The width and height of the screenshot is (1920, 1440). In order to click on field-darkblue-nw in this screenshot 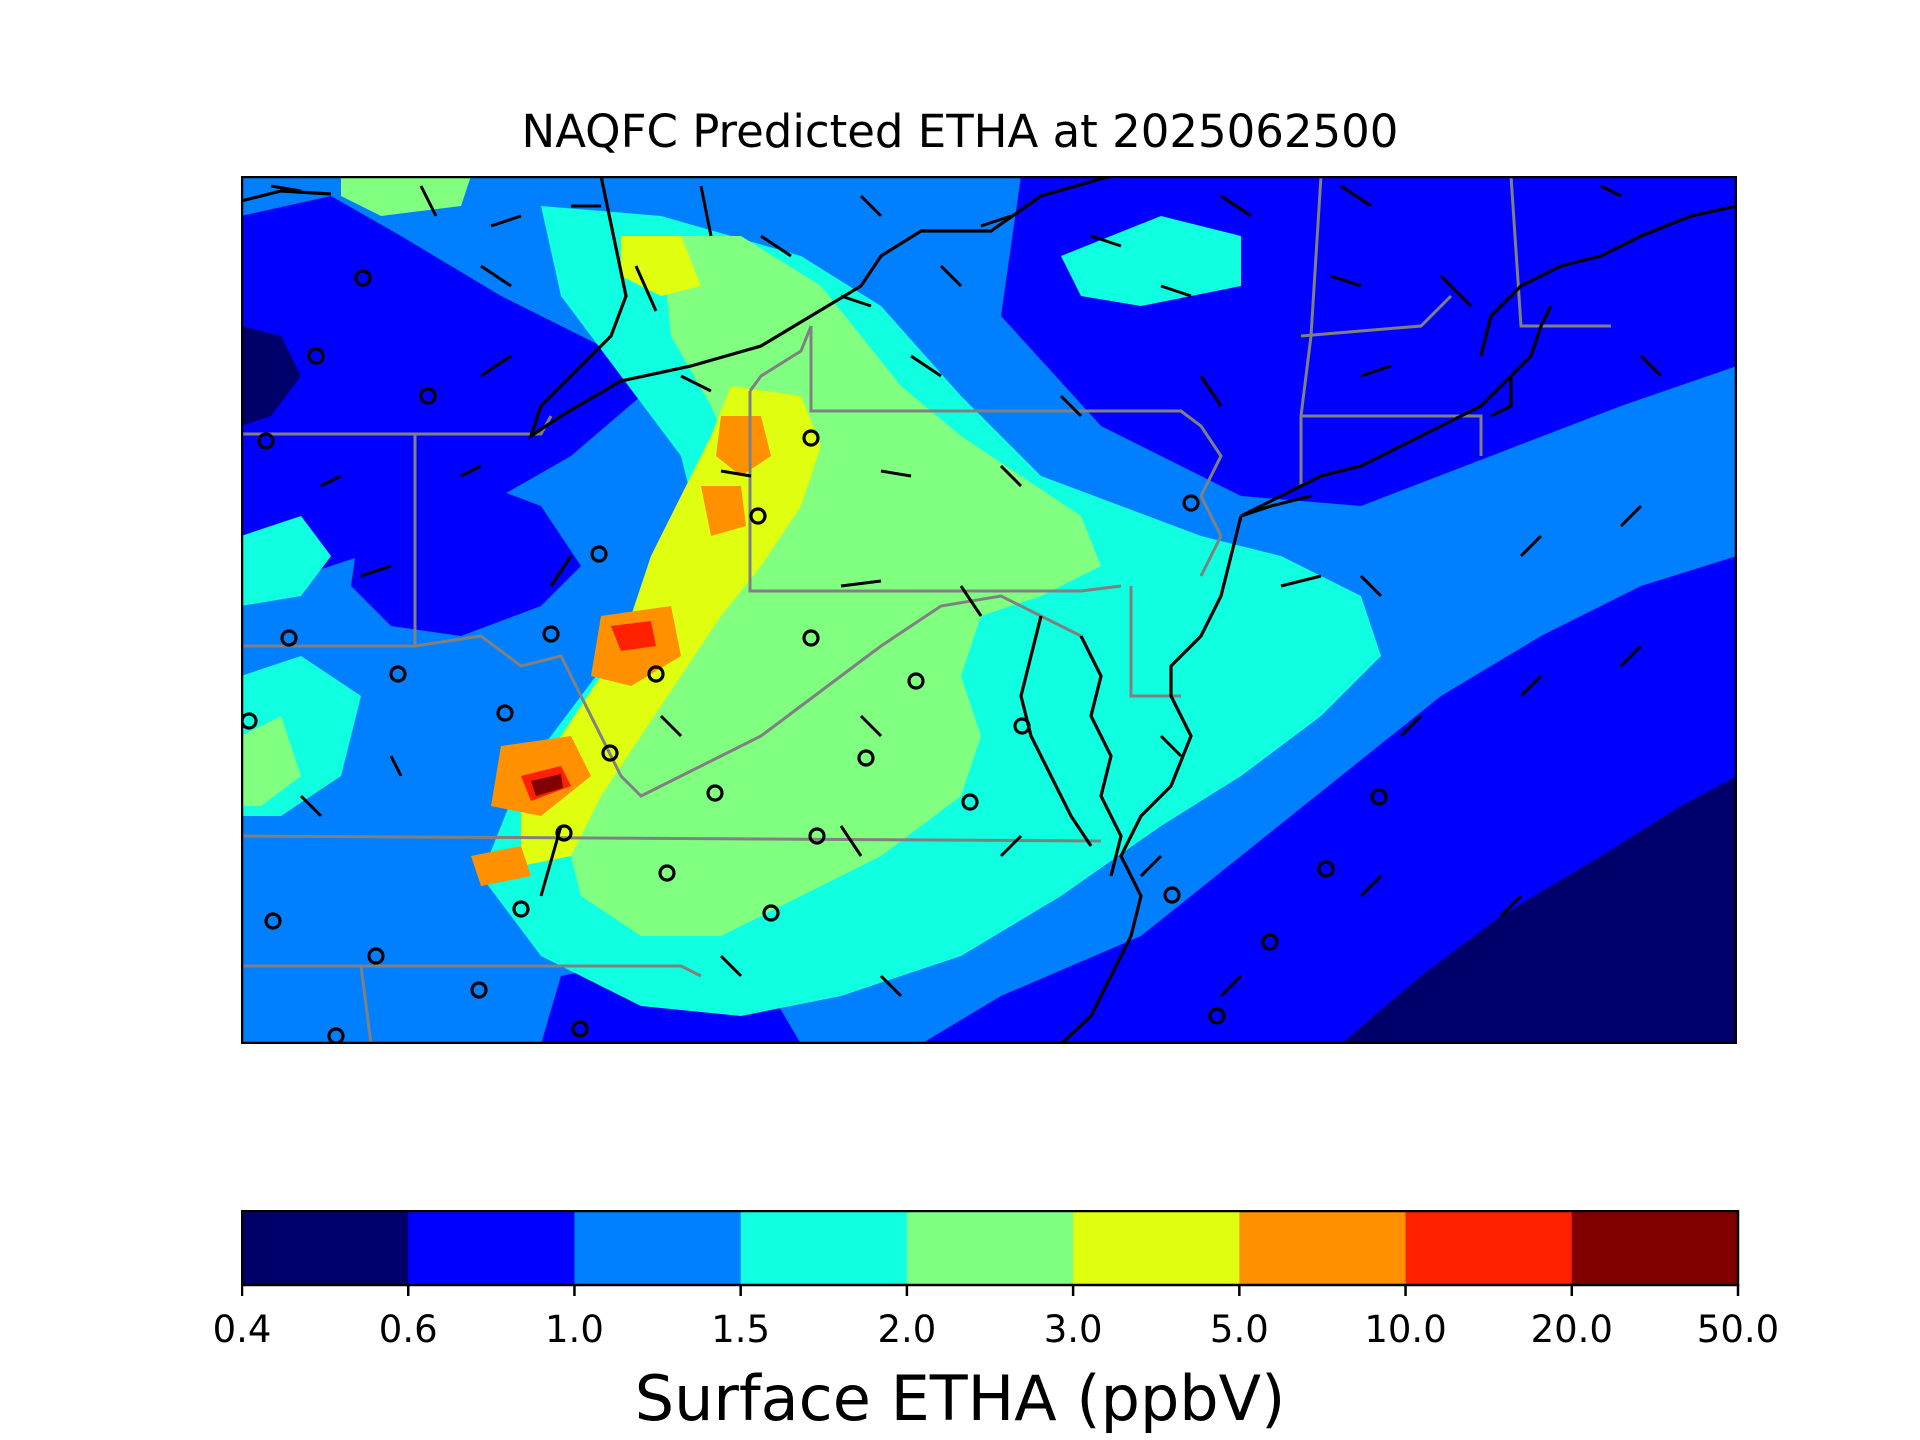, I will do `click(271, 376)`.